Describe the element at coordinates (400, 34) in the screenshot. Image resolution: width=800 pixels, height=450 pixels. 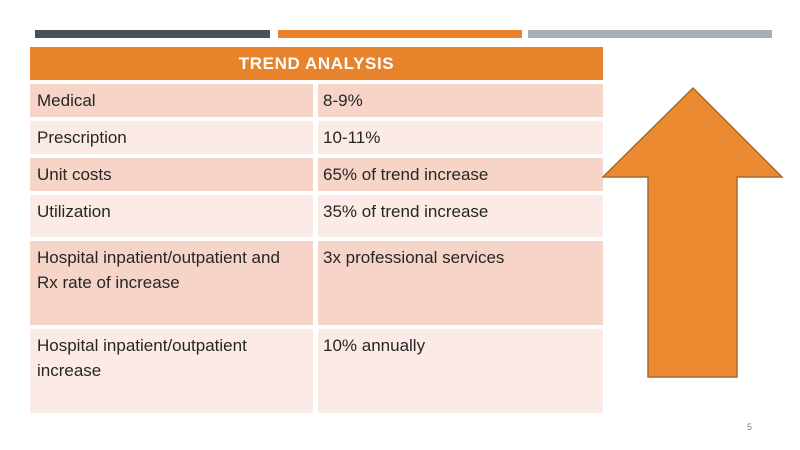
I see `accent-bar-orange` at that location.